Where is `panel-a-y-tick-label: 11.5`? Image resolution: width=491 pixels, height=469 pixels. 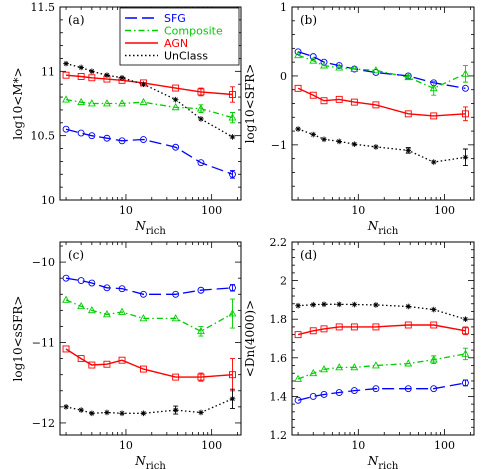
panel-a-y-tick-label: 11.5 is located at coordinates (43, 7).